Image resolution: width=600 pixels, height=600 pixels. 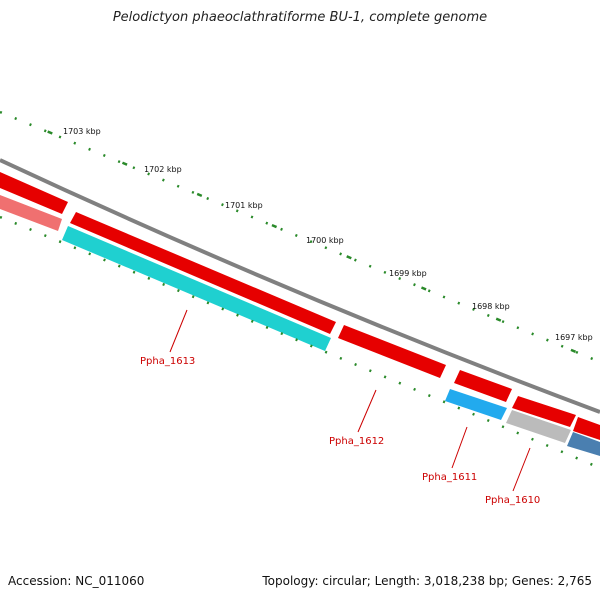 I want to click on cog-feature-gray, so click(x=538, y=426).